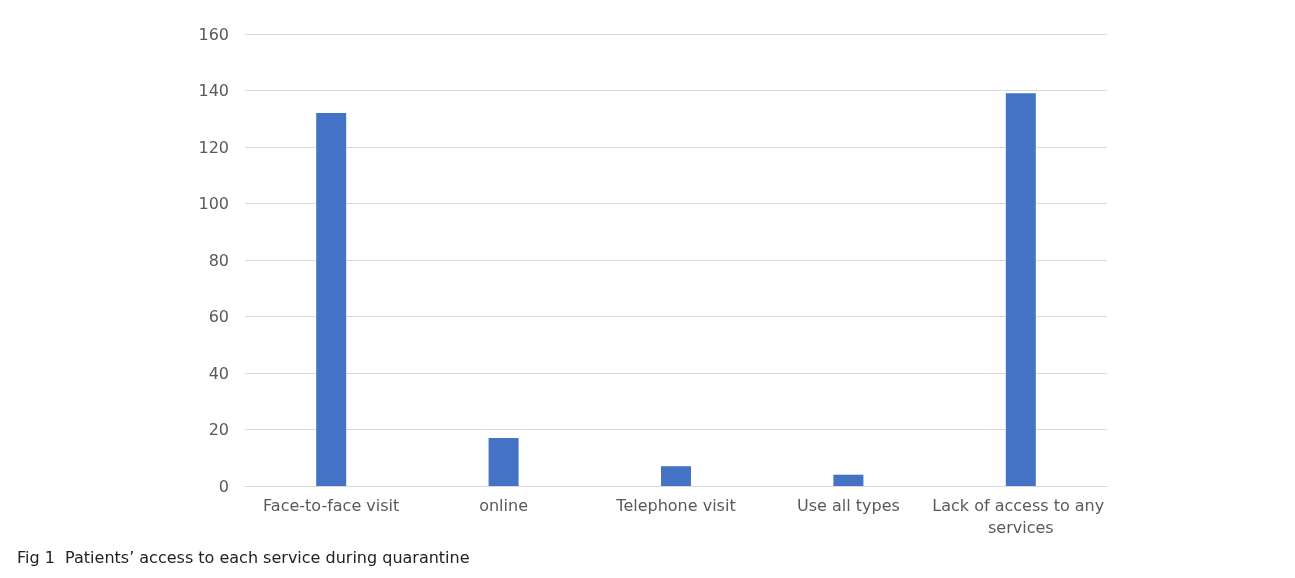  What do you see at coordinates (213, 90) in the screenshot?
I see `y-tick-label: 140` at bounding box center [213, 90].